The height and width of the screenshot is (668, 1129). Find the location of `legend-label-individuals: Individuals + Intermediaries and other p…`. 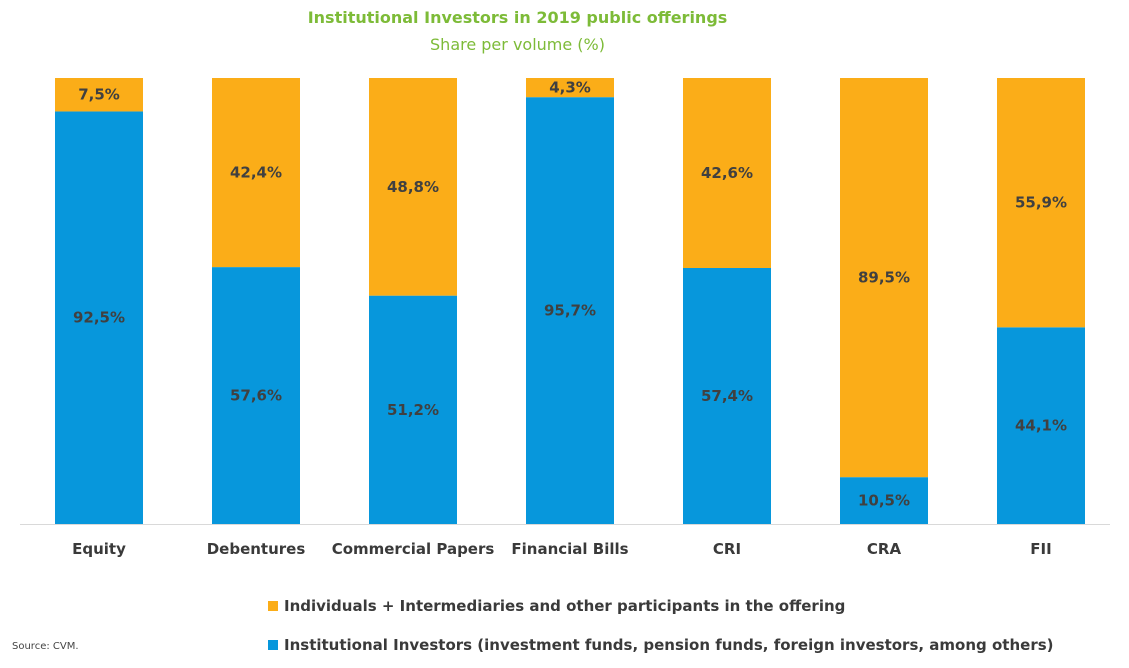

legend-label-individuals: Individuals + Intermediaries and other p… is located at coordinates (565, 606).